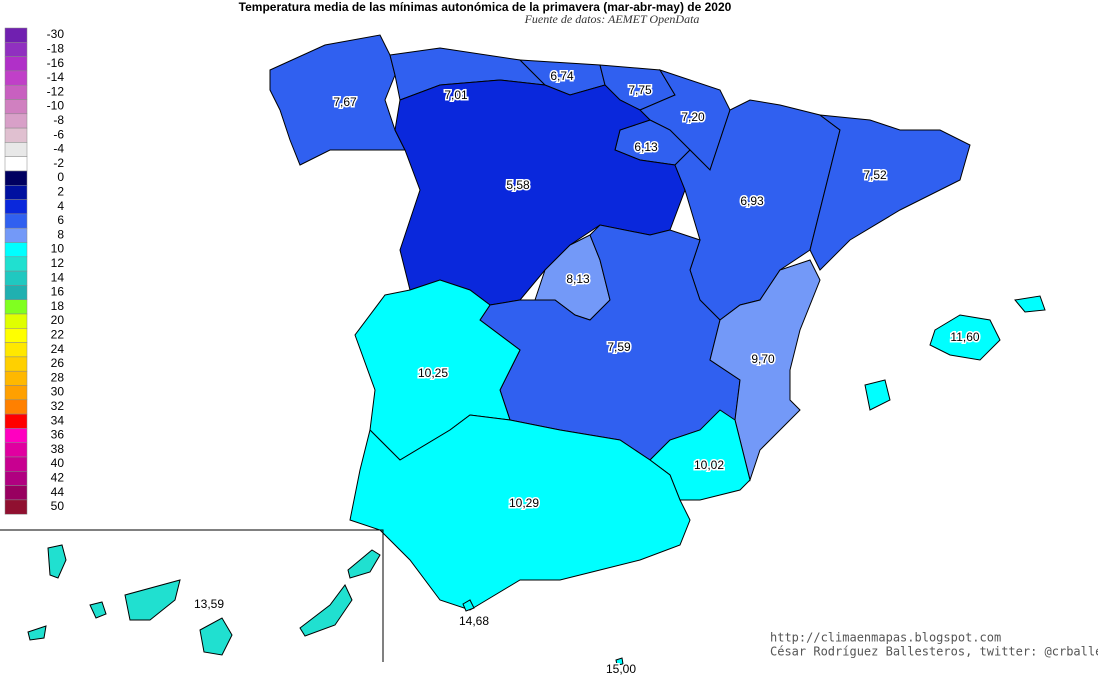  I want to click on legend-label: 50, so click(58, 506).